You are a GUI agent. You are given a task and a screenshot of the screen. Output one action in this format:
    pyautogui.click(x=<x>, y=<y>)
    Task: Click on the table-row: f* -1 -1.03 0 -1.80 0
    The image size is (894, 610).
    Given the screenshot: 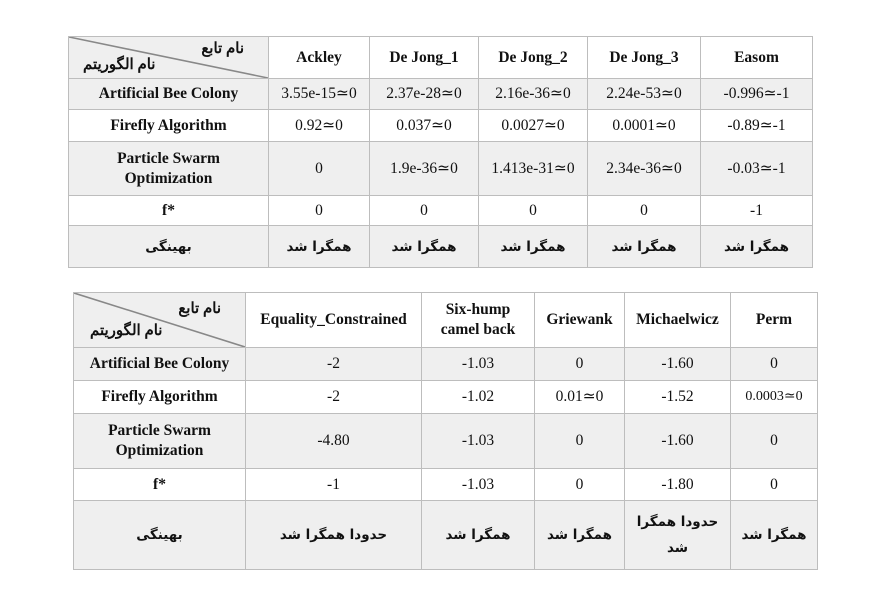 What is the action you would take?
    pyautogui.click(x=445, y=484)
    